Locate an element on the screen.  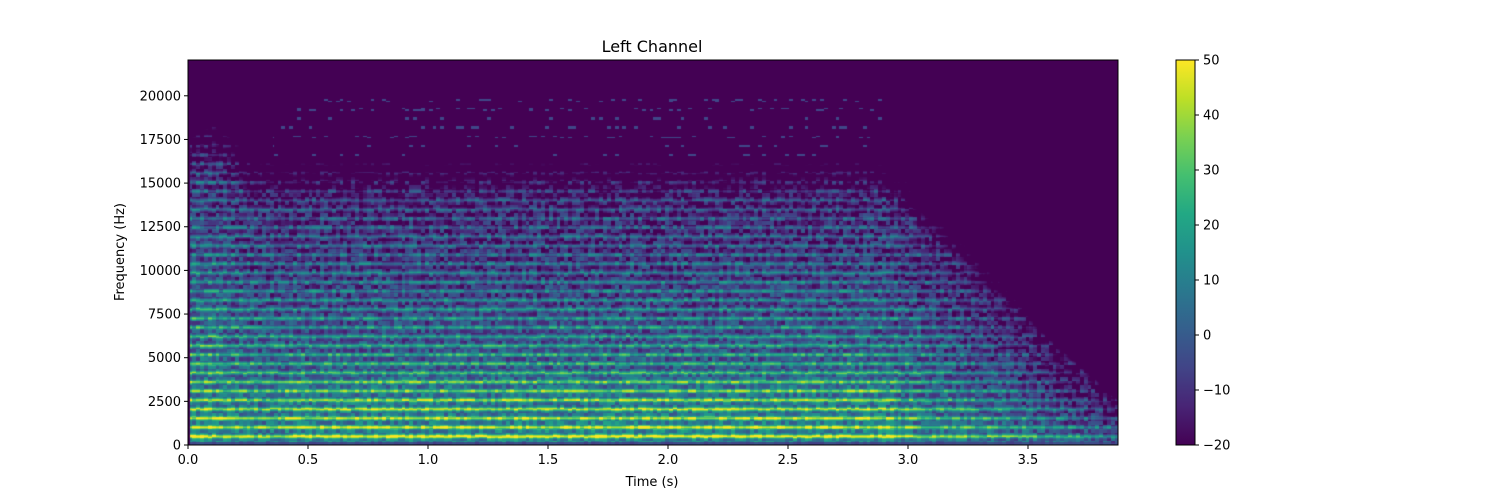
x-tick-label: 2.5 is located at coordinates (788, 460).